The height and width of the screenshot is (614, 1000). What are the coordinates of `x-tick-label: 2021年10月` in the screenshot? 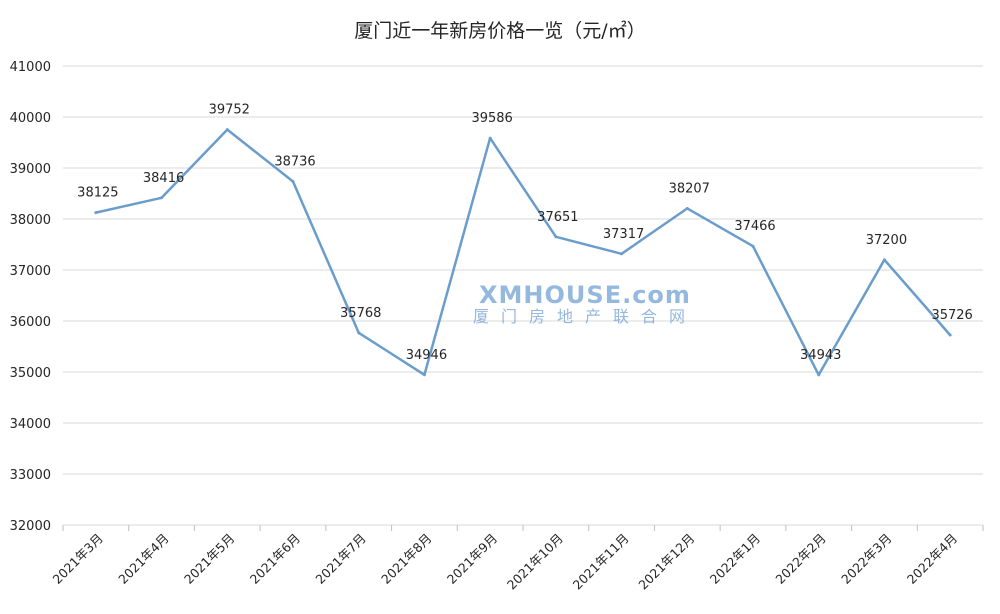 It's located at (535, 562).